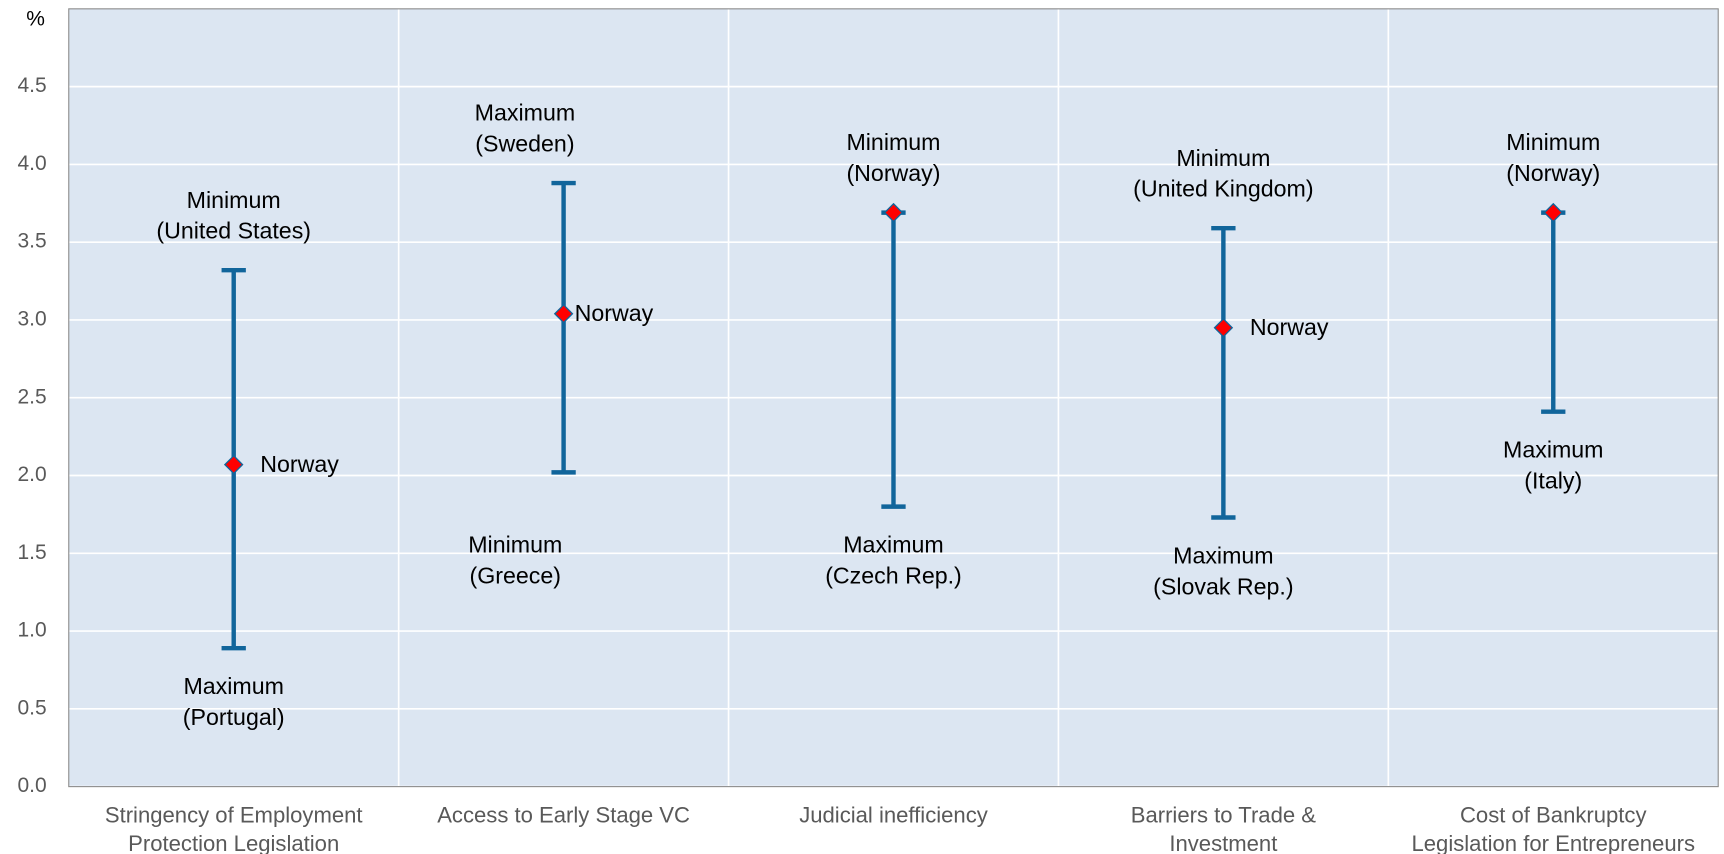 Image resolution: width=1724 pixels, height=854 pixels. I want to click on y-axis-label: %, so click(35, 18).